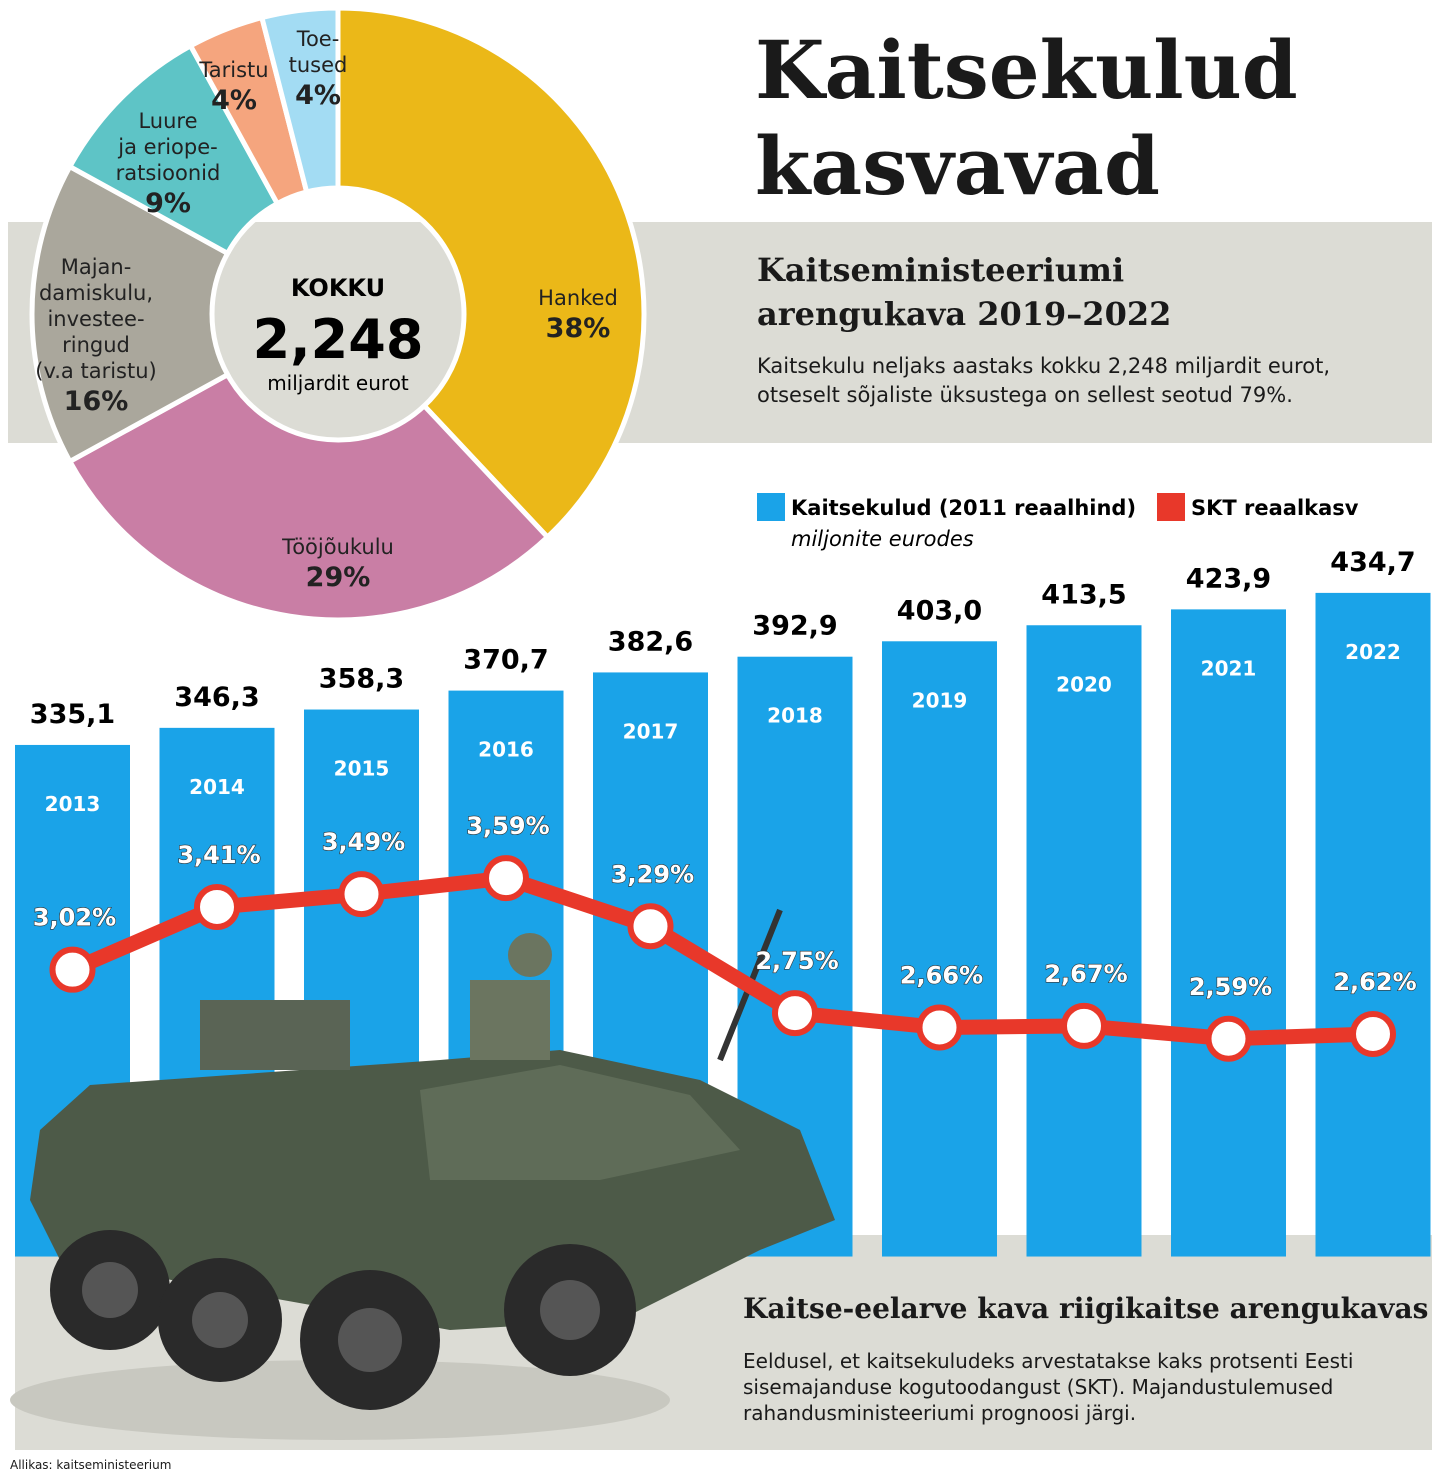 This screenshot has height=1482, width=1442. I want to click on category-label: 2015, so click(362, 769).